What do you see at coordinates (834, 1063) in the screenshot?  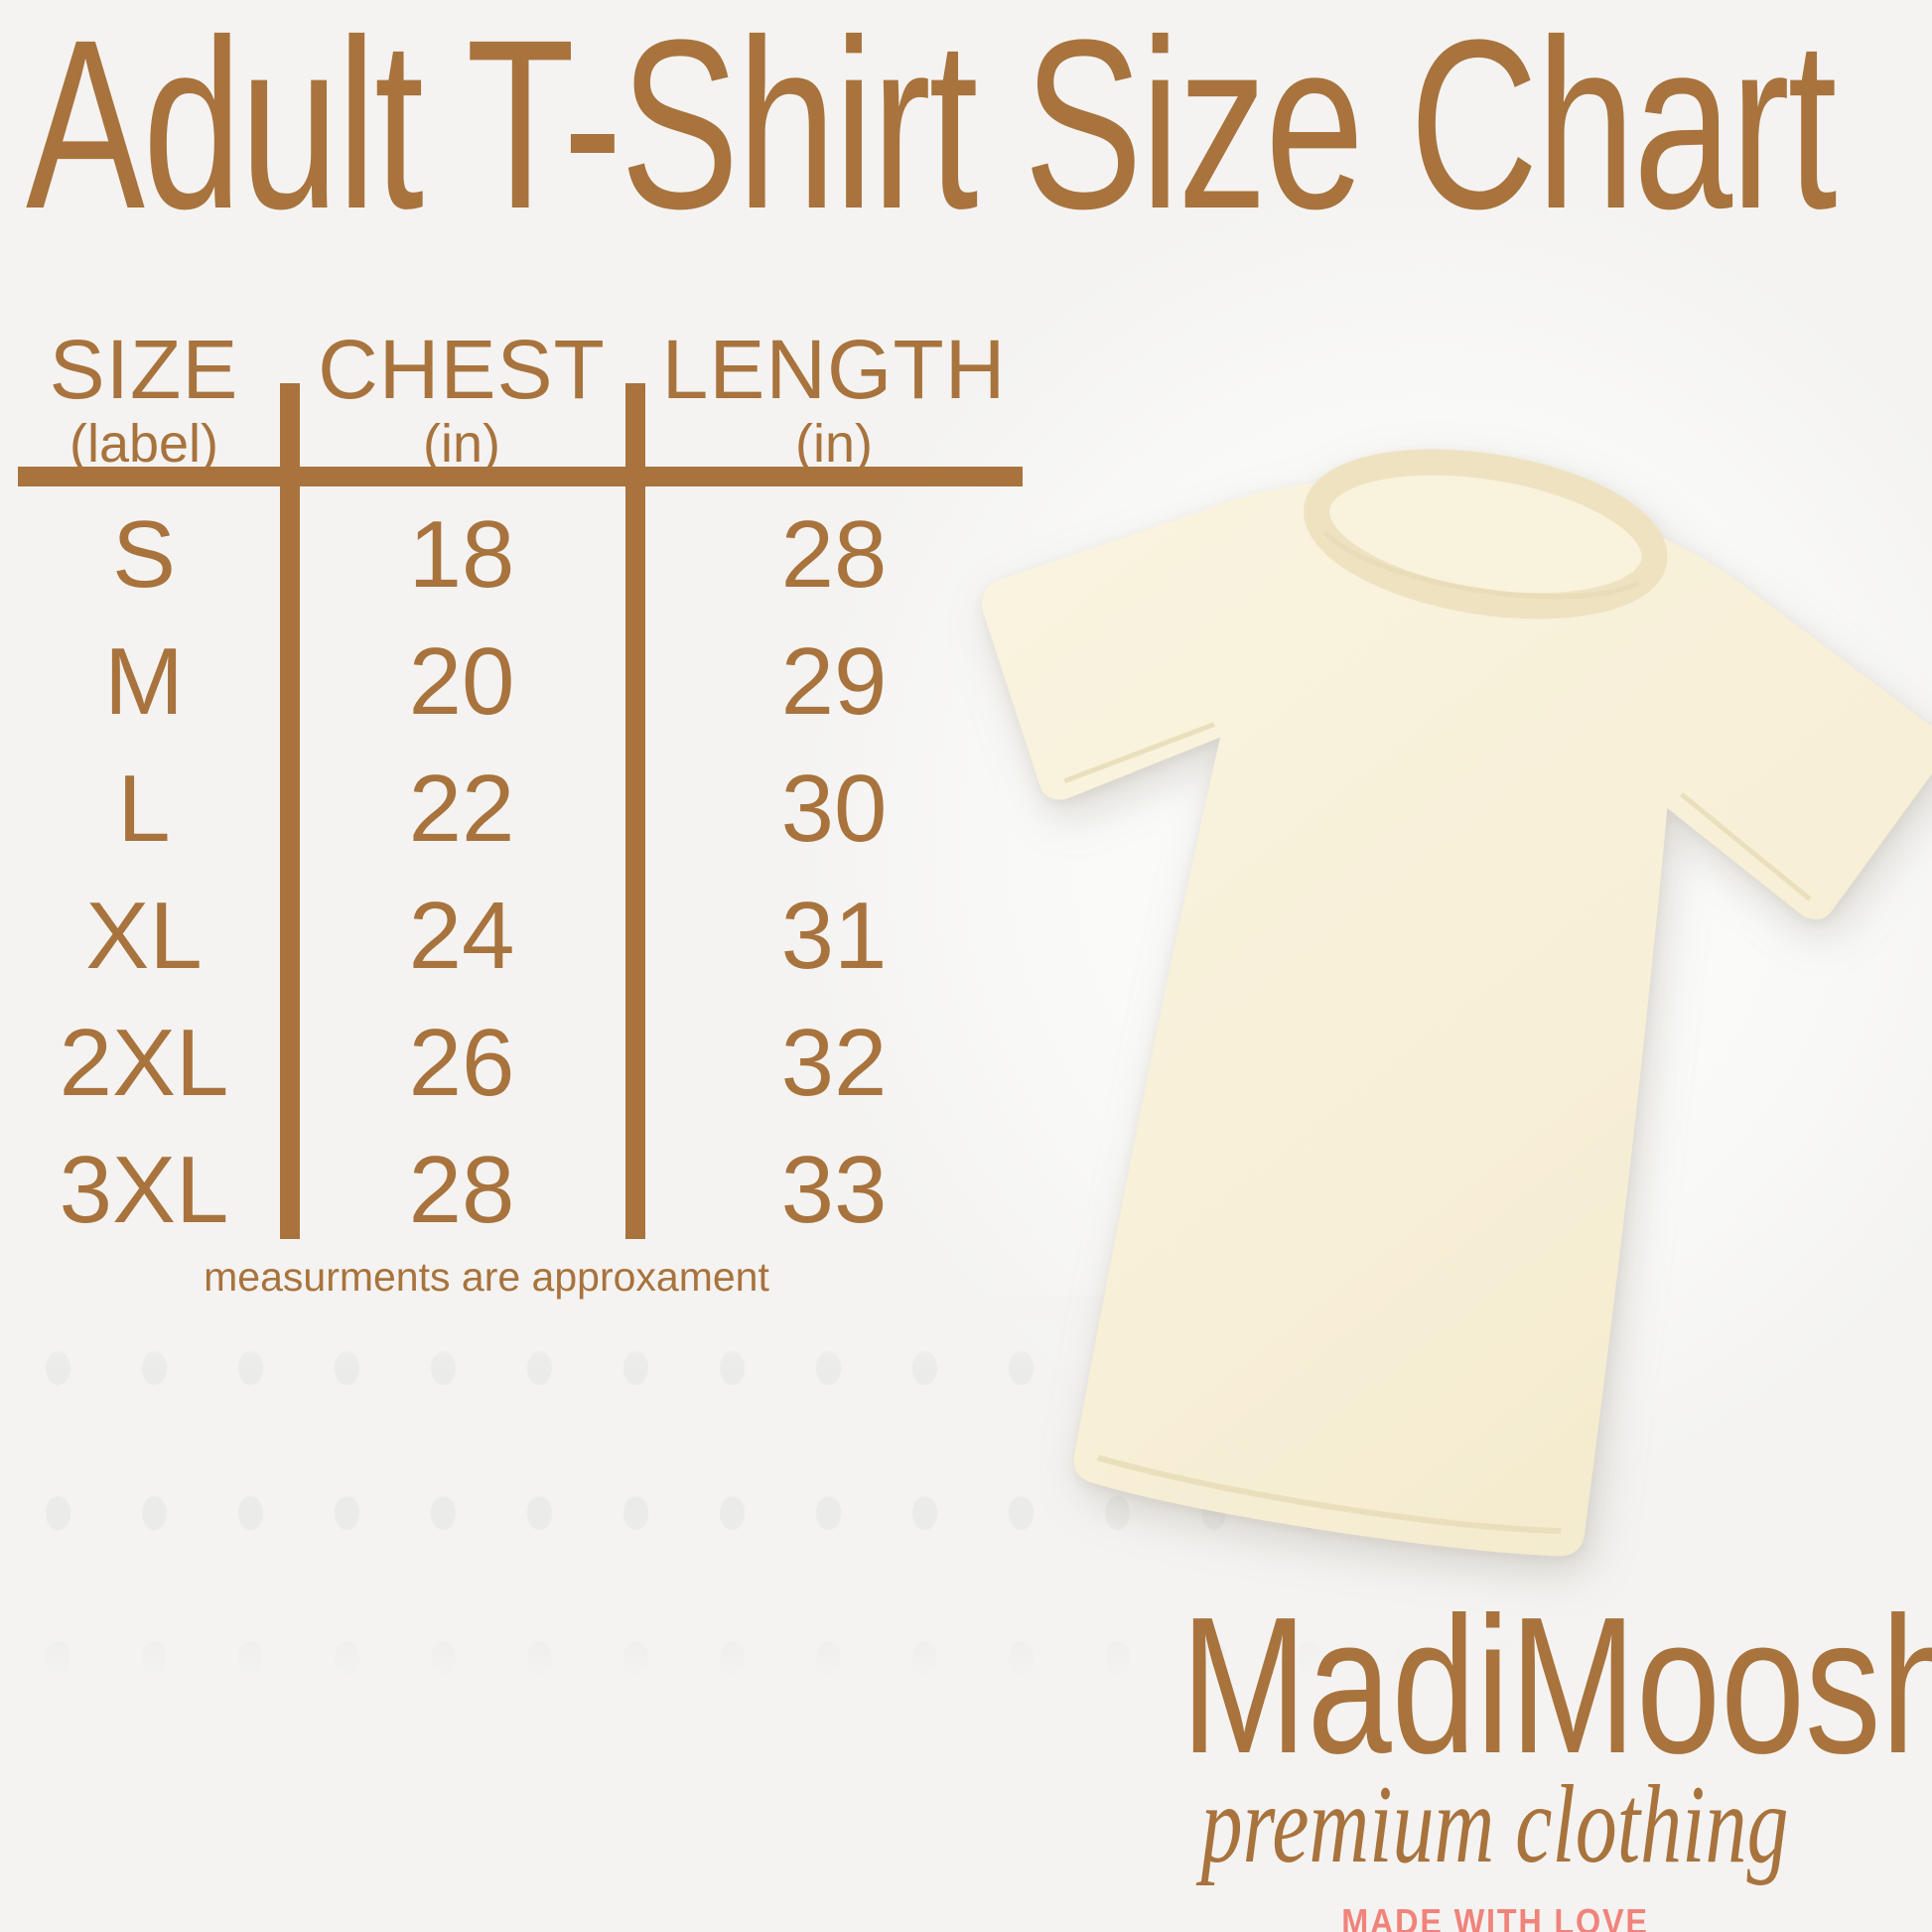 I see `row-2xl-length: 32` at bounding box center [834, 1063].